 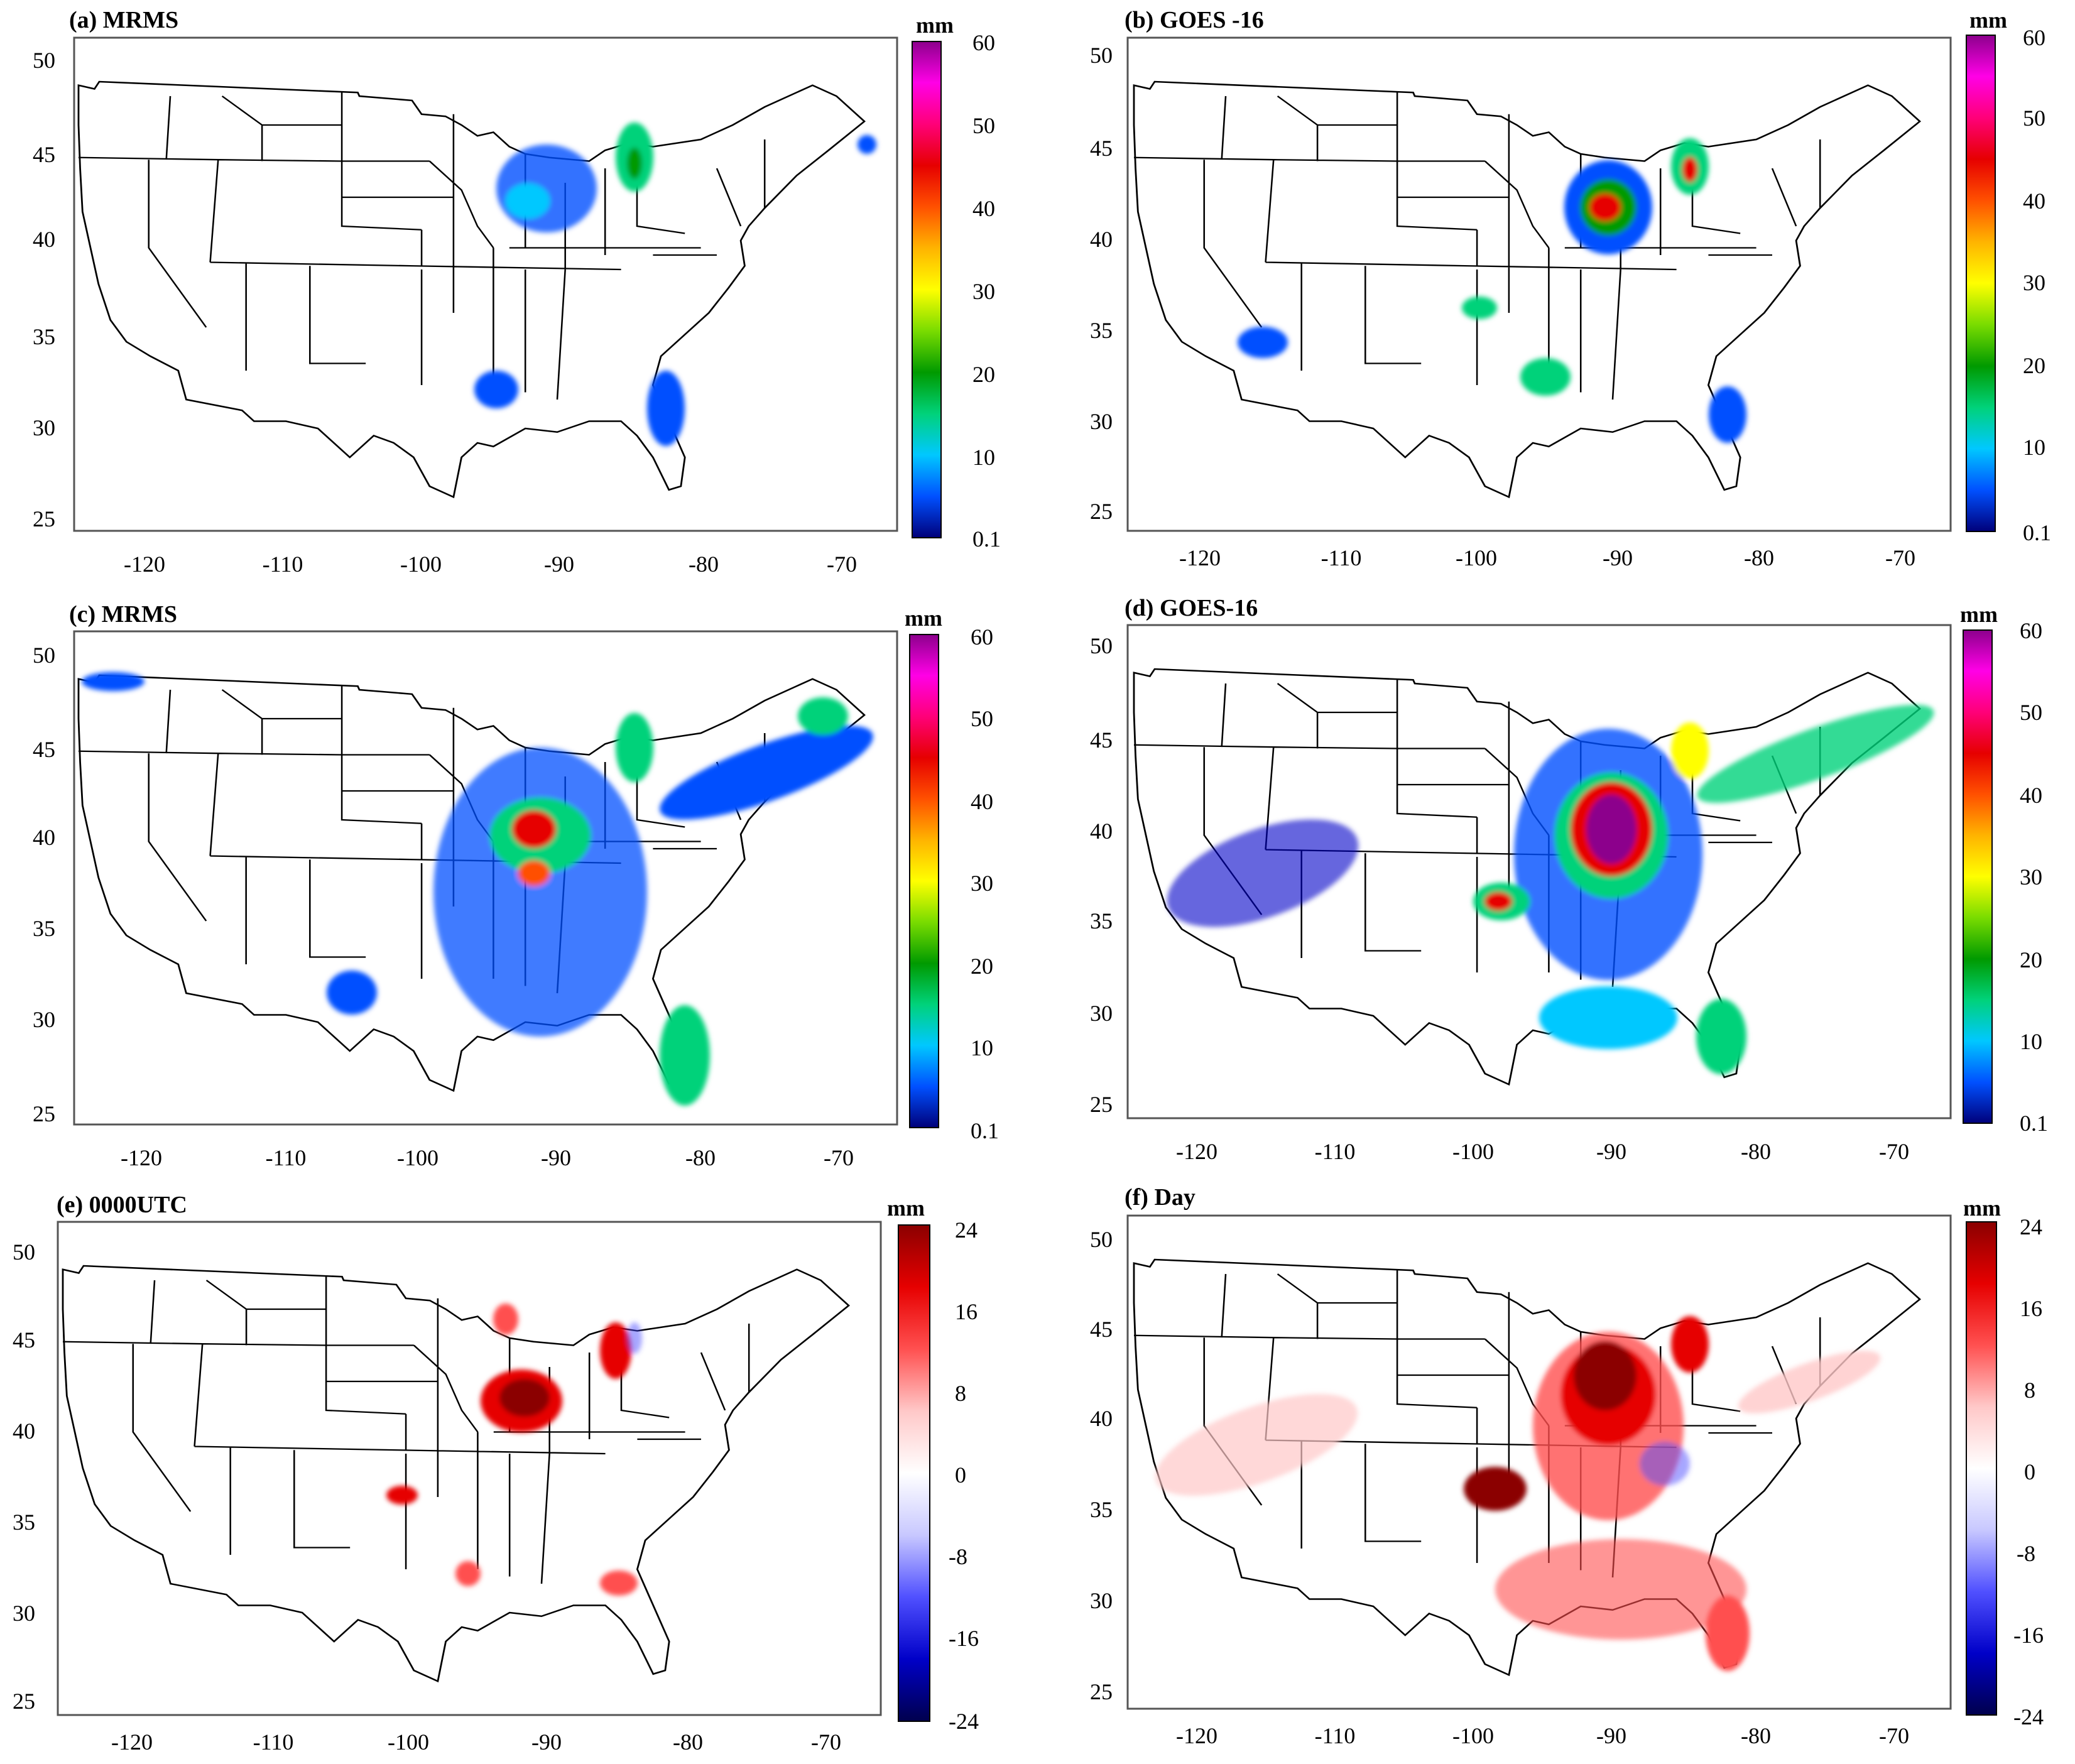 I want to click on colorbar-d: mm 60 50 40 30 20 10 0.1, so click(x=2004, y=869).